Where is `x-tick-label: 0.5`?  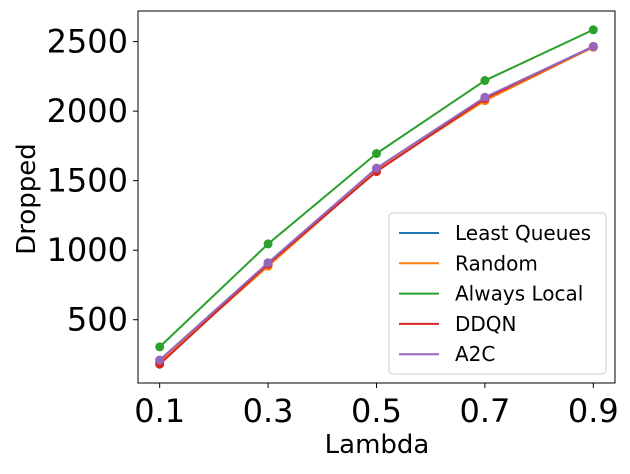
x-tick-label: 0.5 is located at coordinates (376, 411).